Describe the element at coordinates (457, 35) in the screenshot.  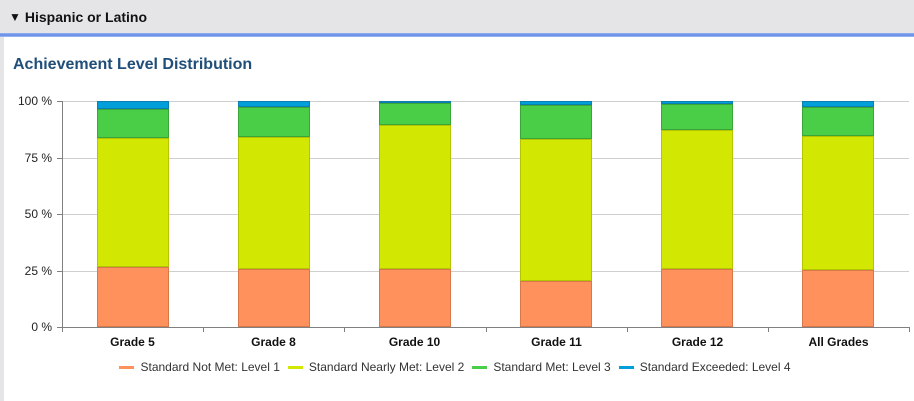
I see `header-divider` at that location.